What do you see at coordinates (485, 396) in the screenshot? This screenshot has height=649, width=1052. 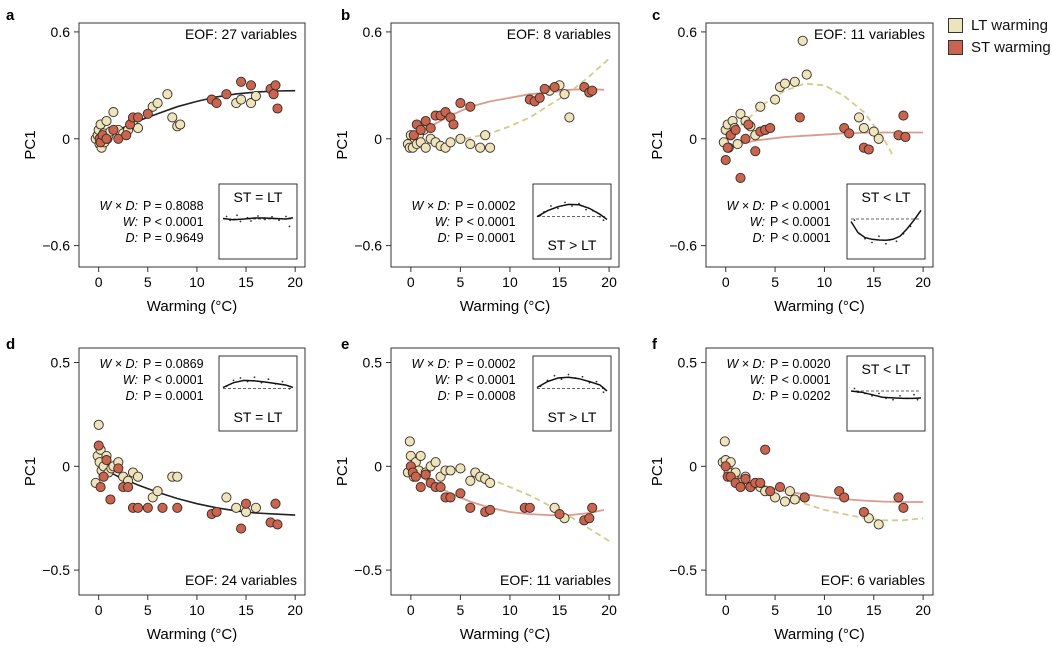 I see `stat-value: P = 0.0008` at bounding box center [485, 396].